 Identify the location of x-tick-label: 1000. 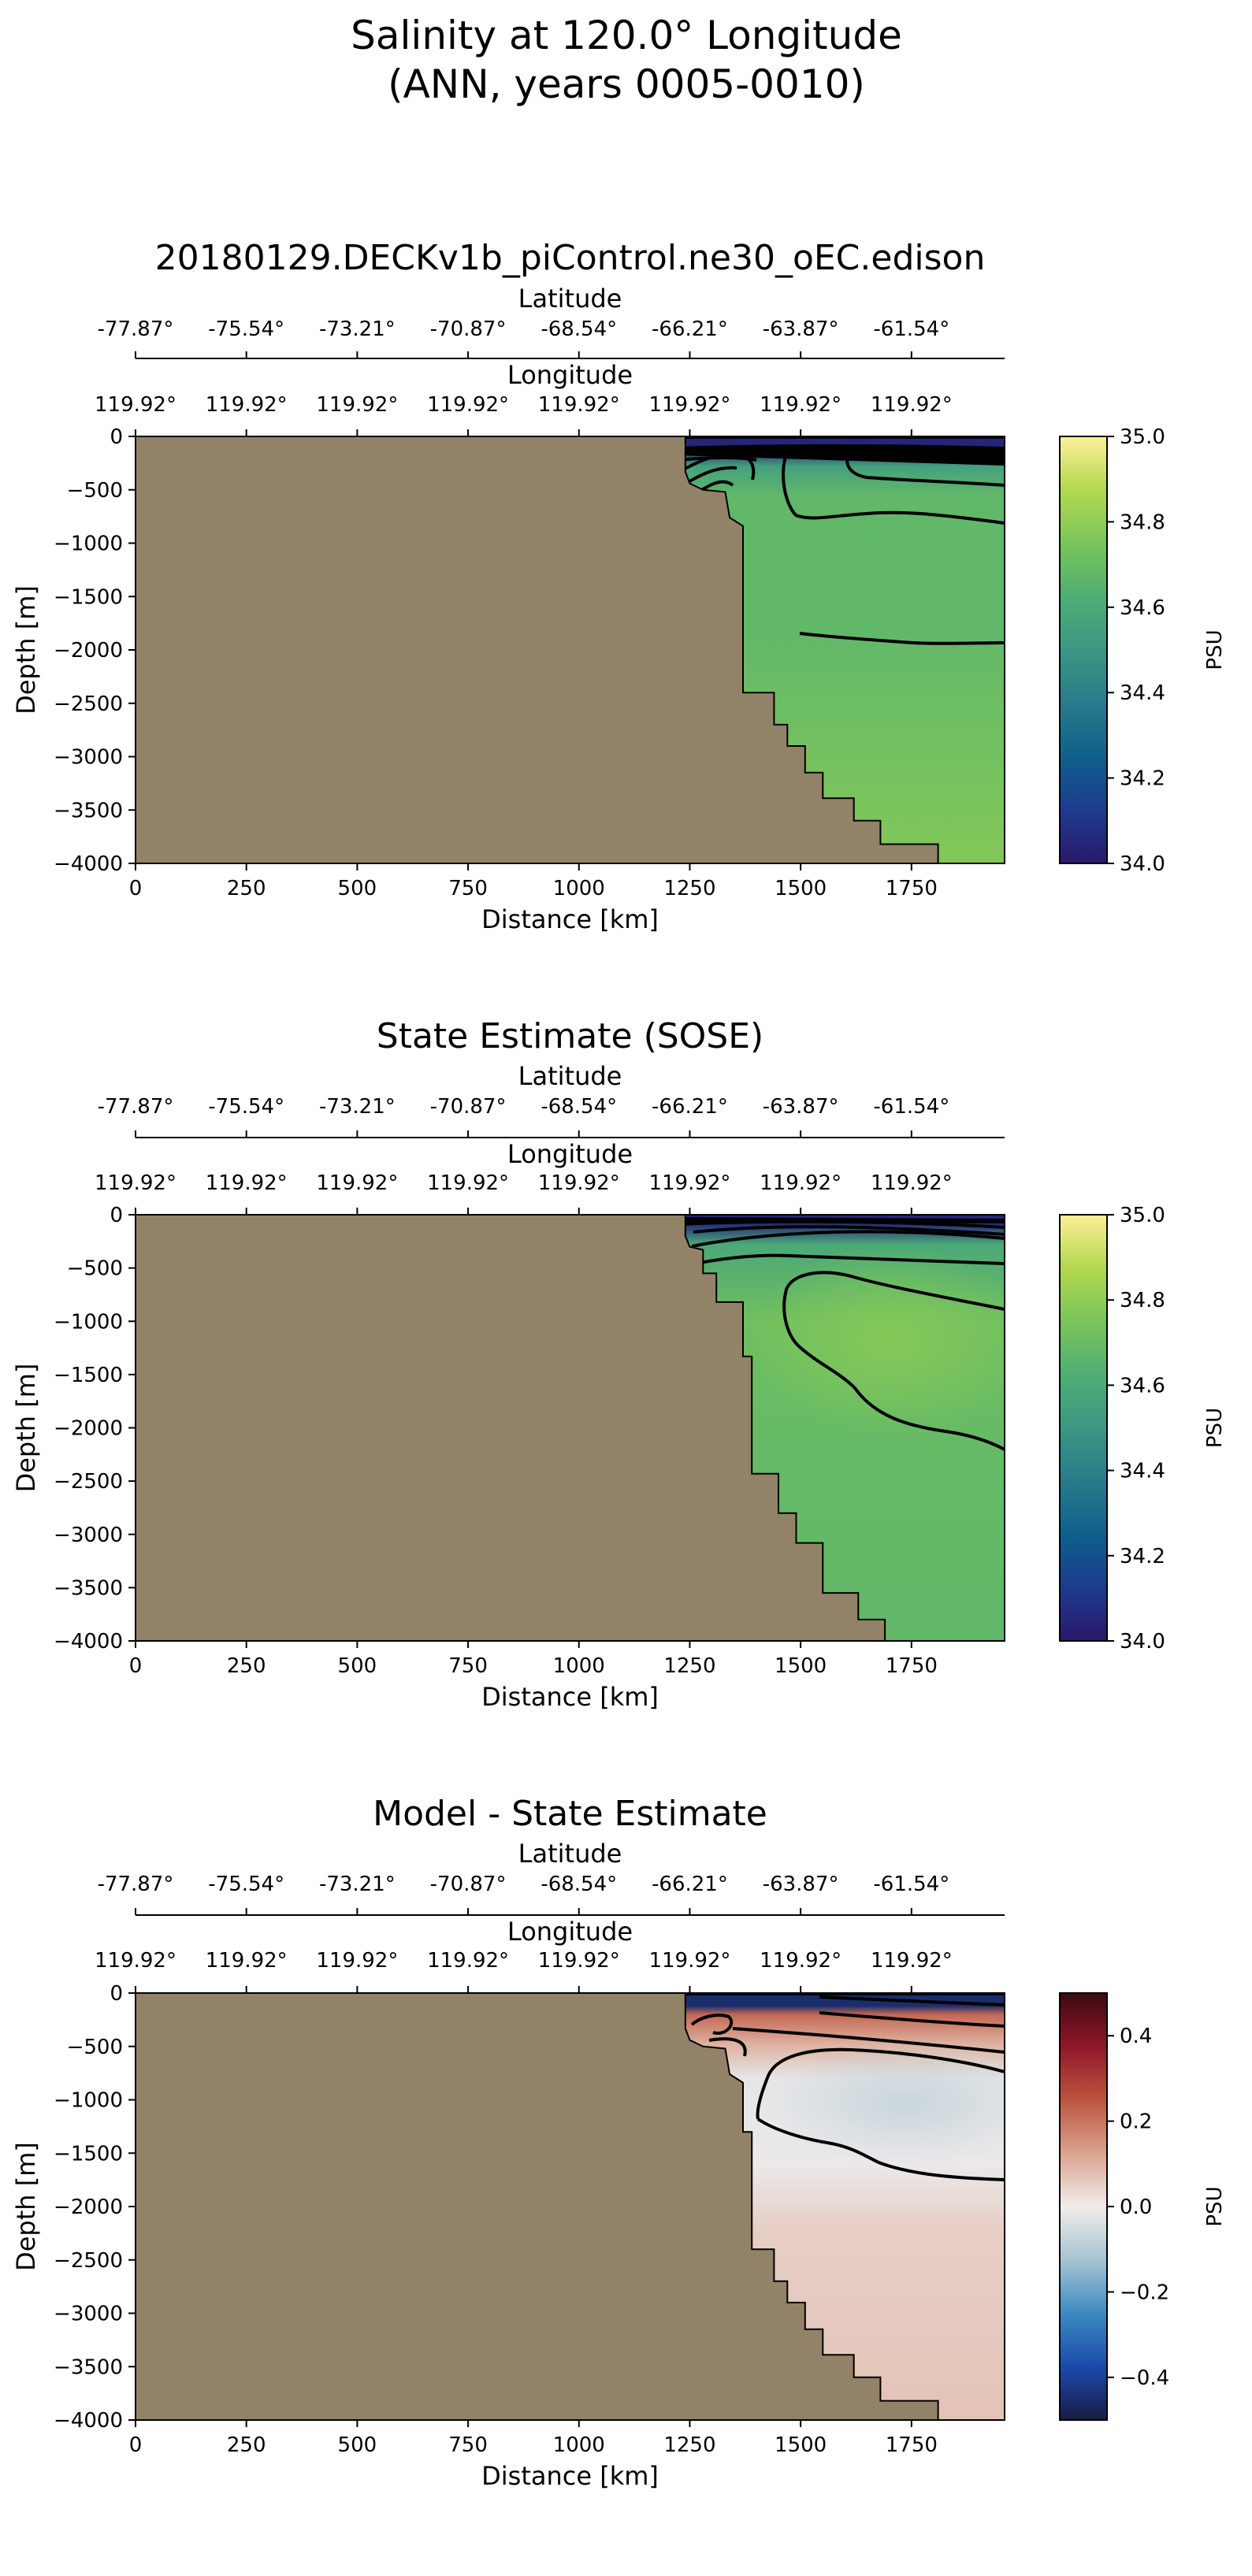
(579, 2445).